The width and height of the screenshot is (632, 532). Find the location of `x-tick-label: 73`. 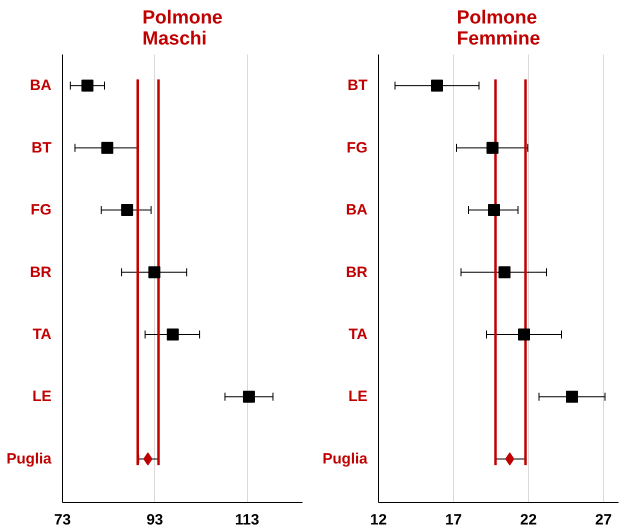

x-tick-label: 73 is located at coordinates (62, 520).